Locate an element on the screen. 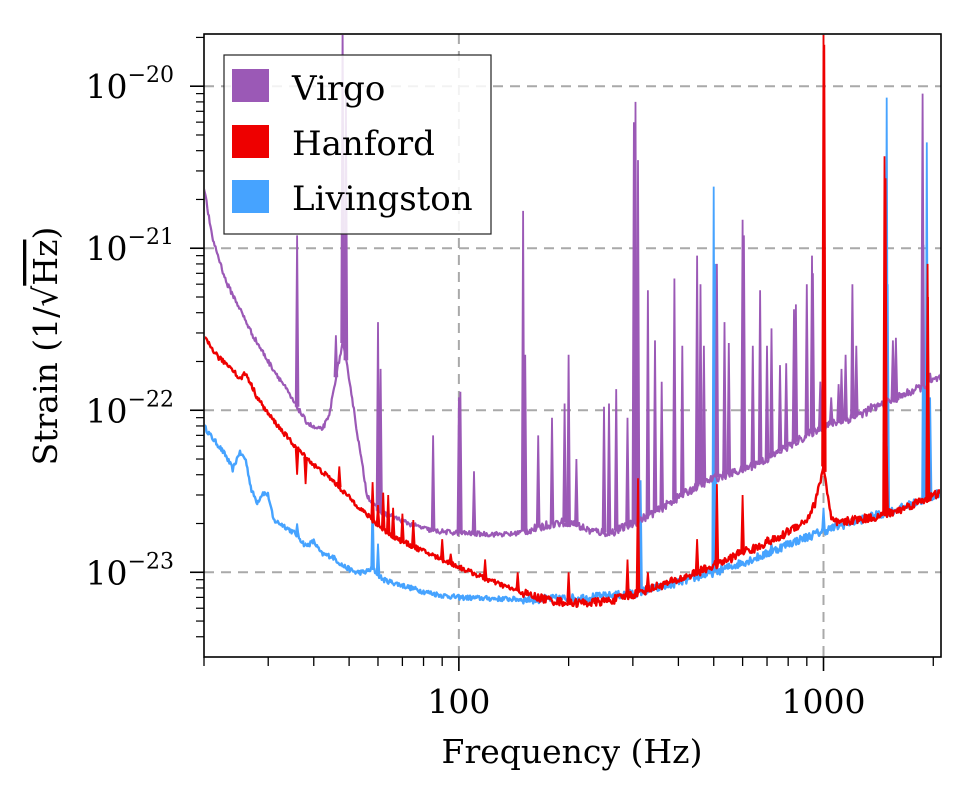 The height and width of the screenshot is (799, 958). y-axis-title-suffix: ) is located at coordinates (45, 233).